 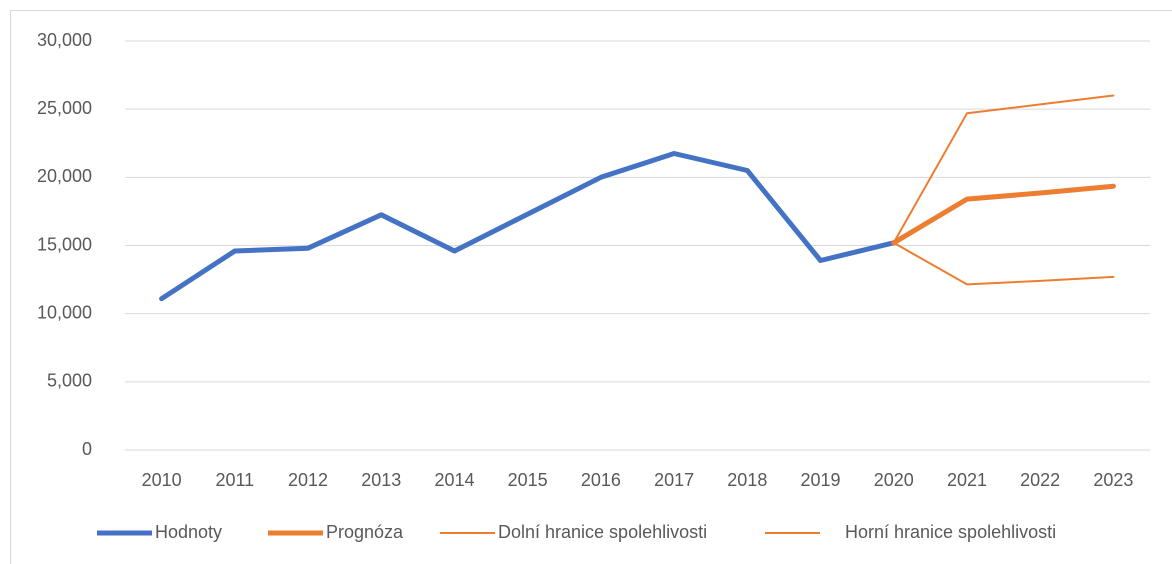 I want to click on x-tick-label: 2015, so click(x=528, y=480).